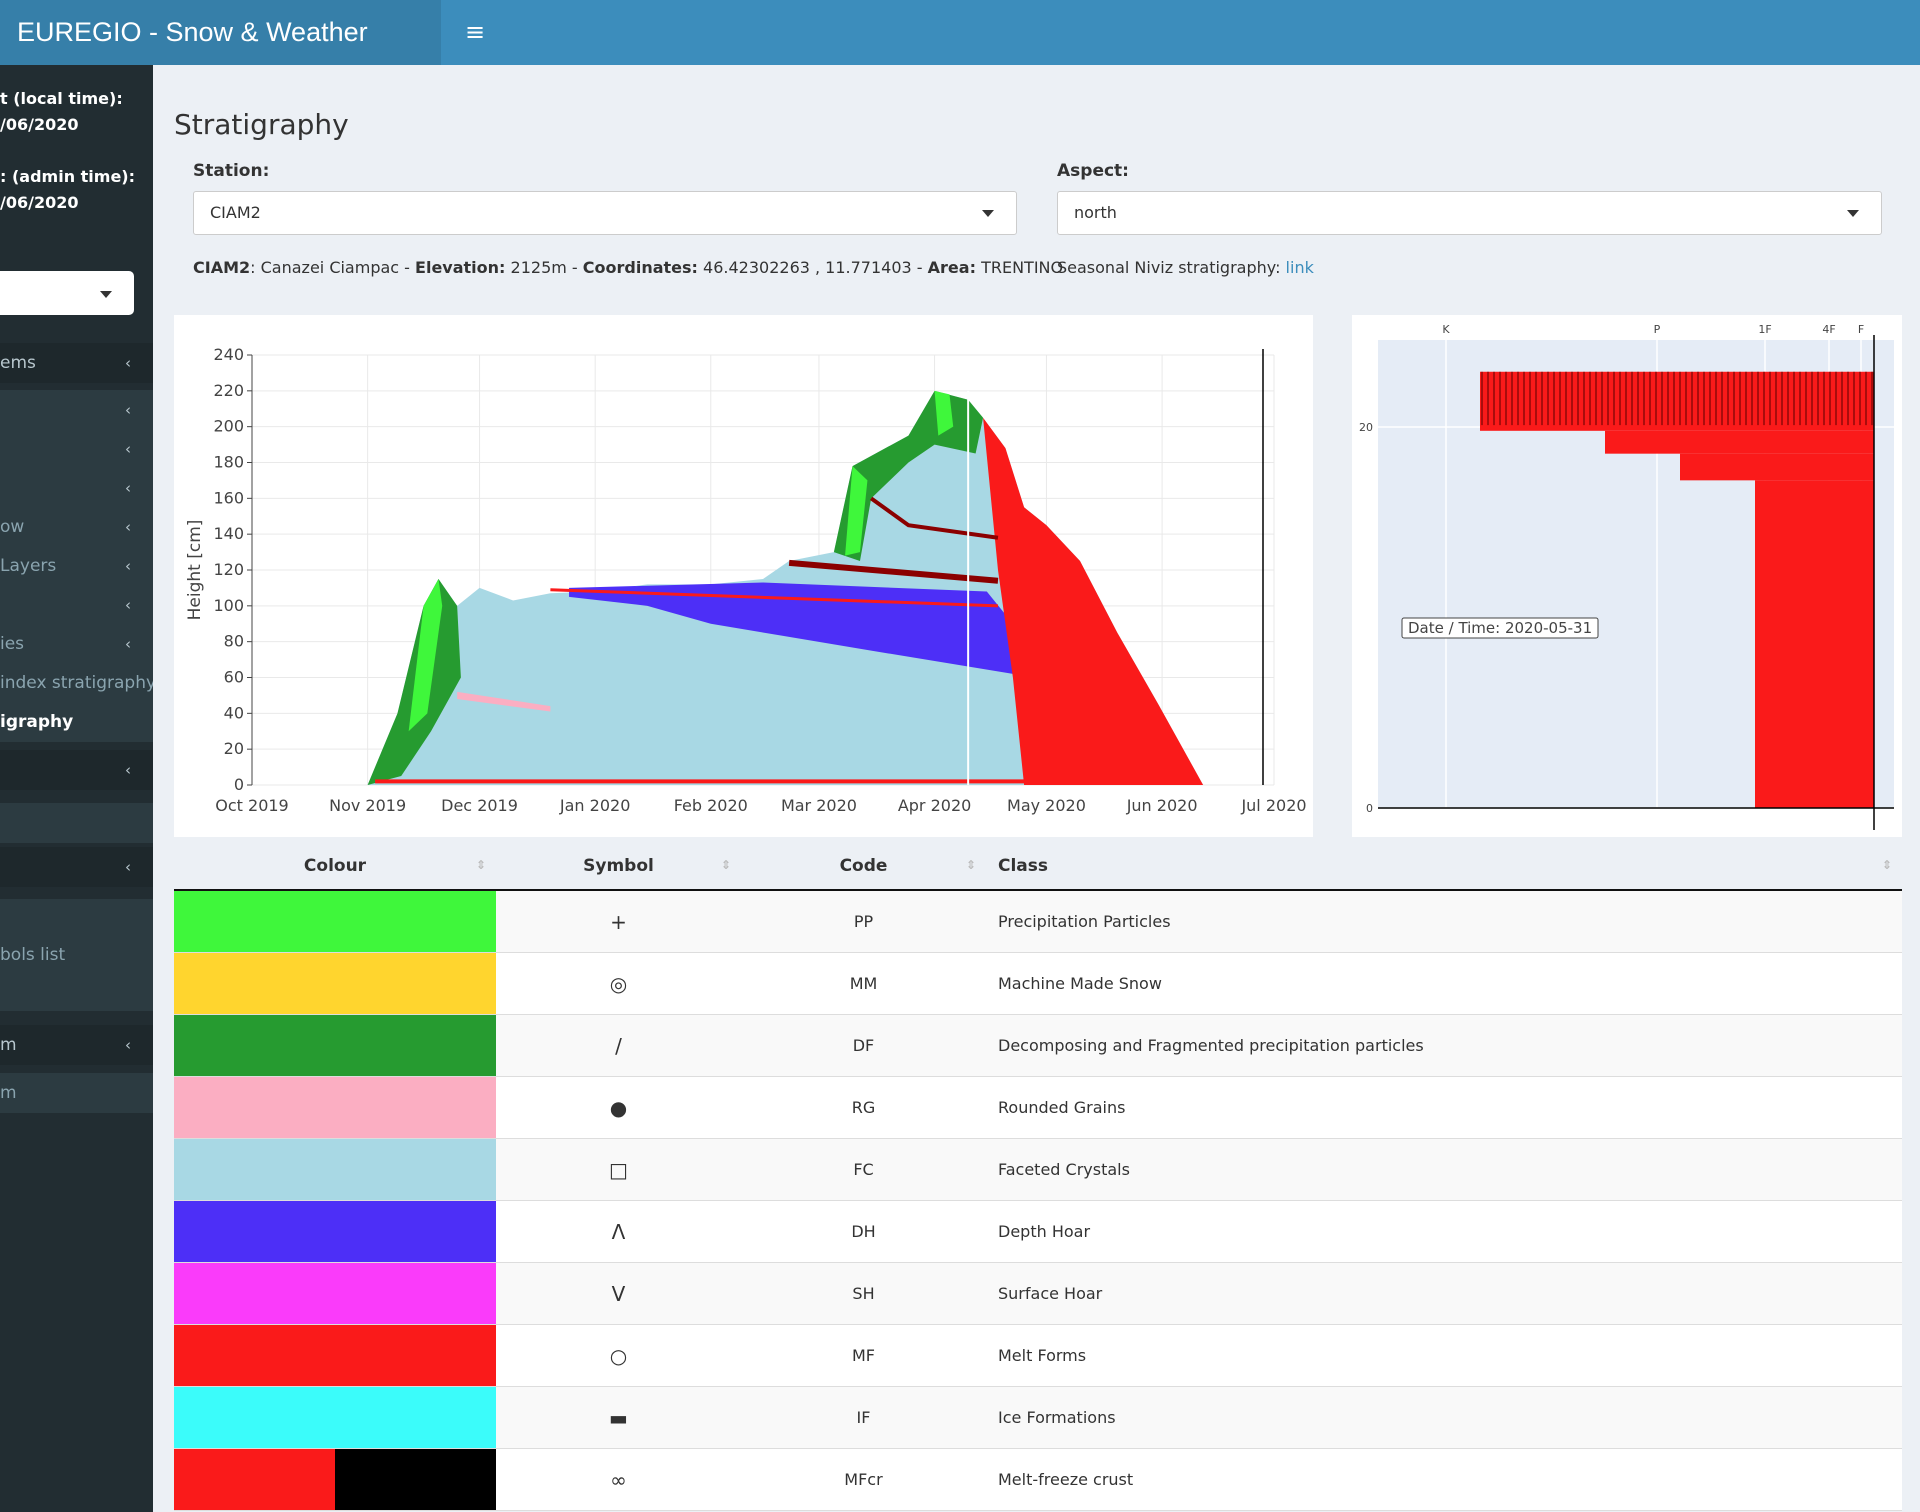 This screenshot has height=1512, width=1920. Describe the element at coordinates (460, 267) in the screenshot. I see `elevation-label: Elevation:` at that location.